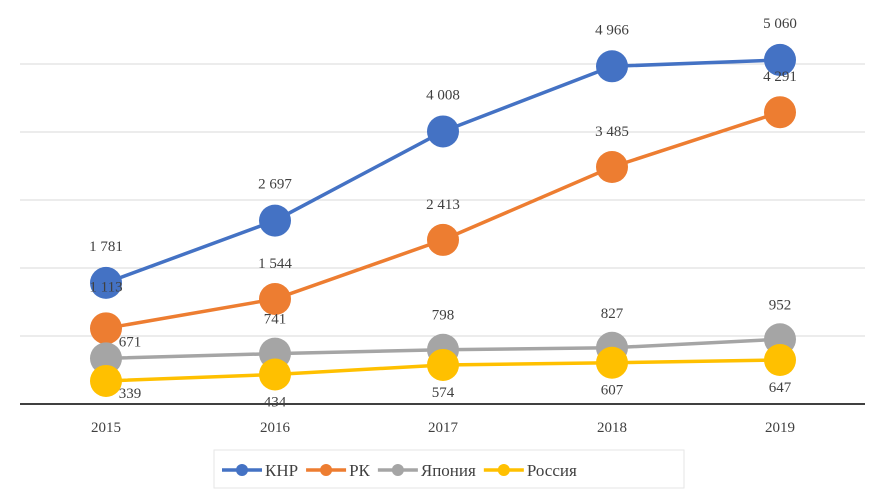 The height and width of the screenshot is (498, 884). I want to click on legend-label: Япония, so click(448, 470).